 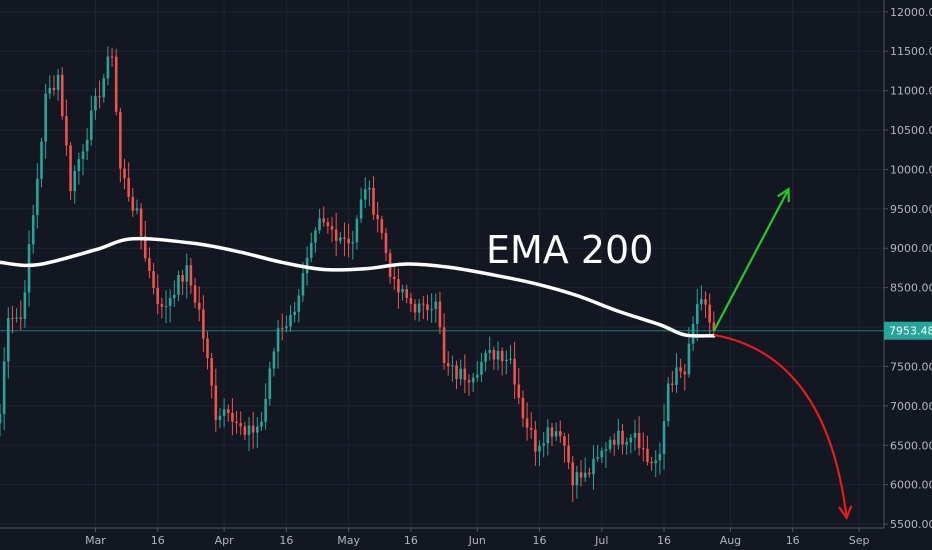 I want to click on ema-200-line, so click(x=358, y=287).